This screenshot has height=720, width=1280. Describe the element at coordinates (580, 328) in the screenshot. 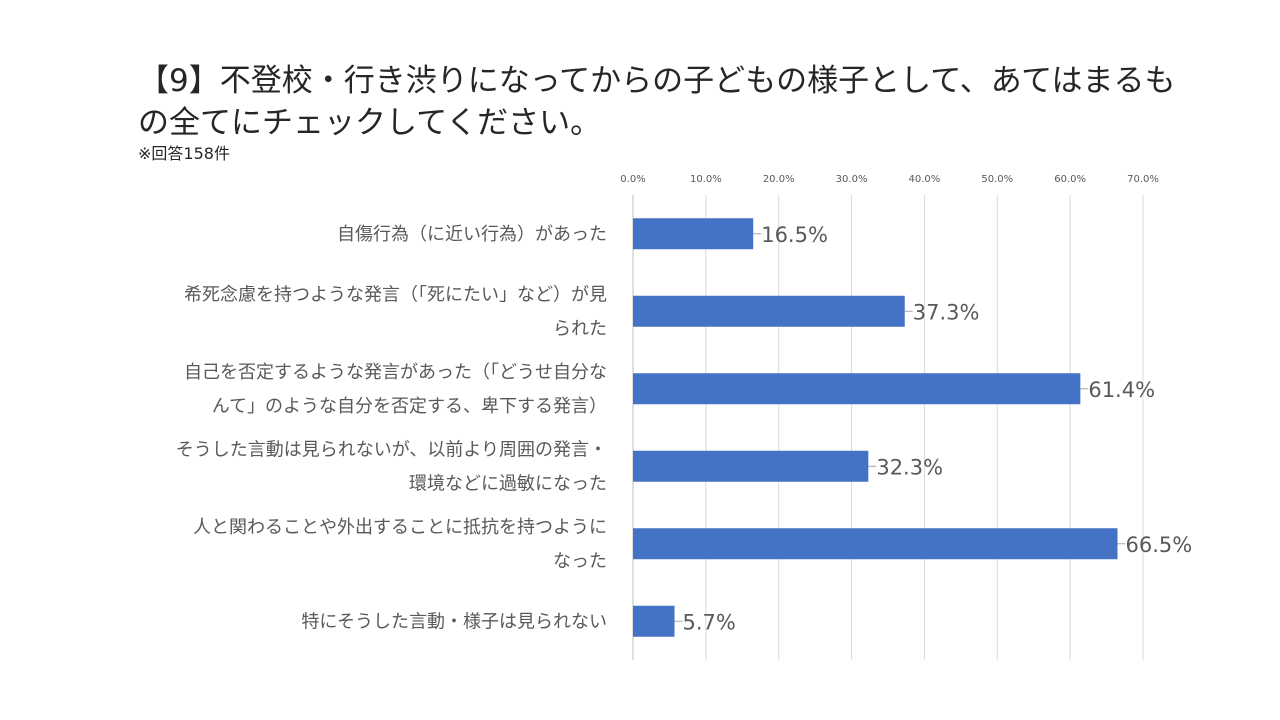

I see `category-label: られた` at that location.